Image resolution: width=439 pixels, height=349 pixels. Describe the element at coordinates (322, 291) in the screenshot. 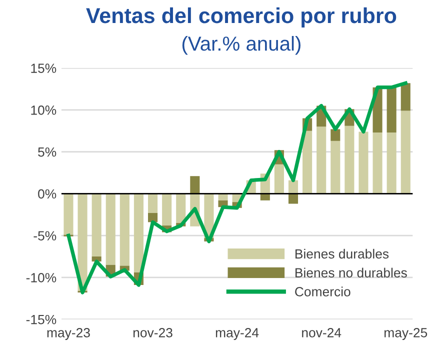

I see `legend-label: Comercio` at that location.